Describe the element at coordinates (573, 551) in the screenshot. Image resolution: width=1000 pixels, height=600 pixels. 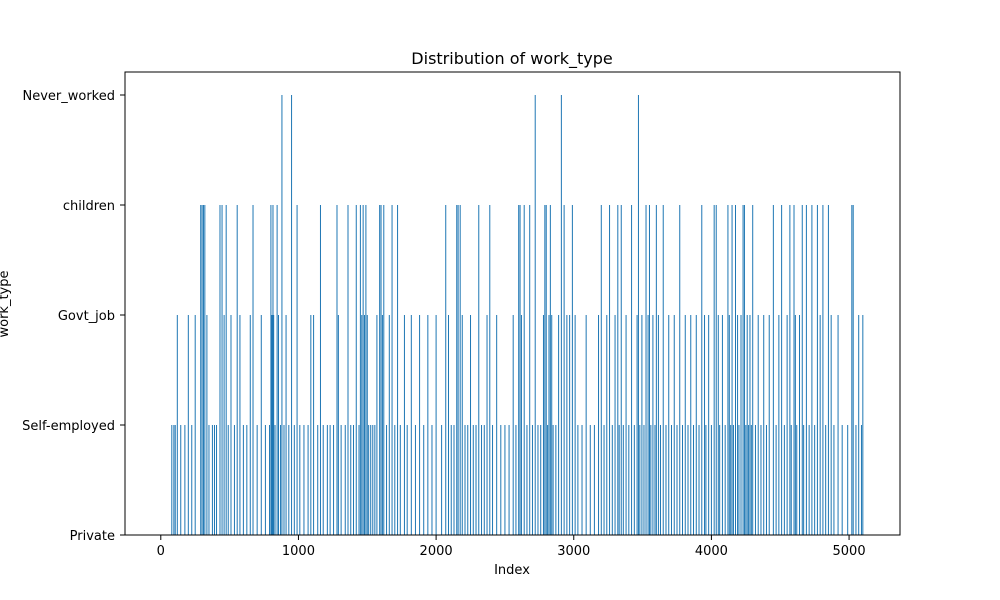
I see `x-tick-label-3: 3000` at that location.